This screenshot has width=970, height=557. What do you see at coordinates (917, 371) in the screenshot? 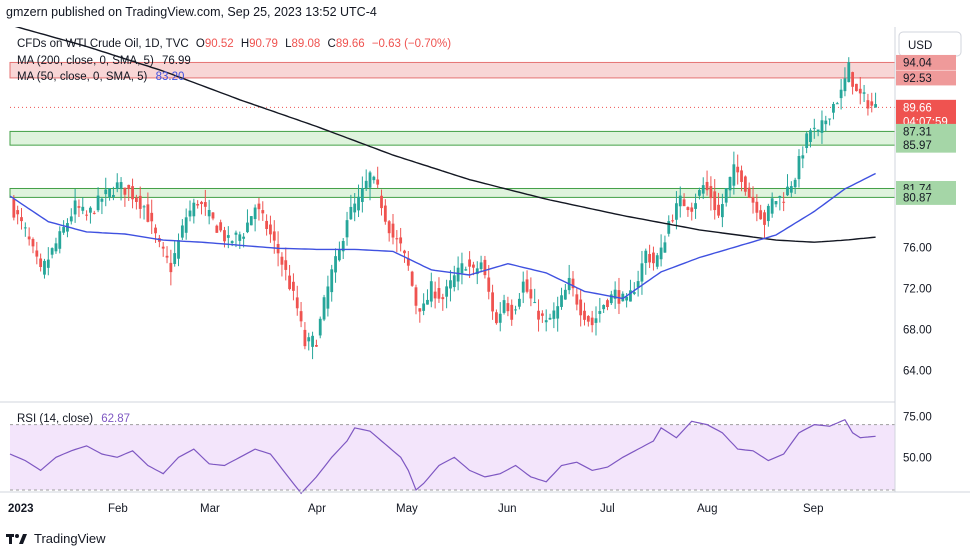
I see `price-tick: 64.00` at bounding box center [917, 371].